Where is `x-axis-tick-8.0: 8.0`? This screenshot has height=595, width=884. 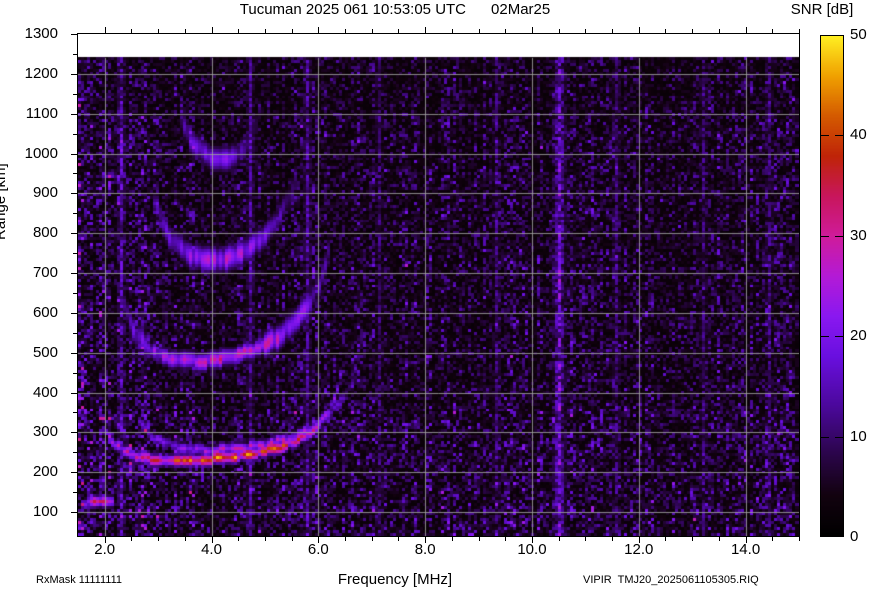
x-axis-tick-8.0: 8.0 is located at coordinates (425, 549).